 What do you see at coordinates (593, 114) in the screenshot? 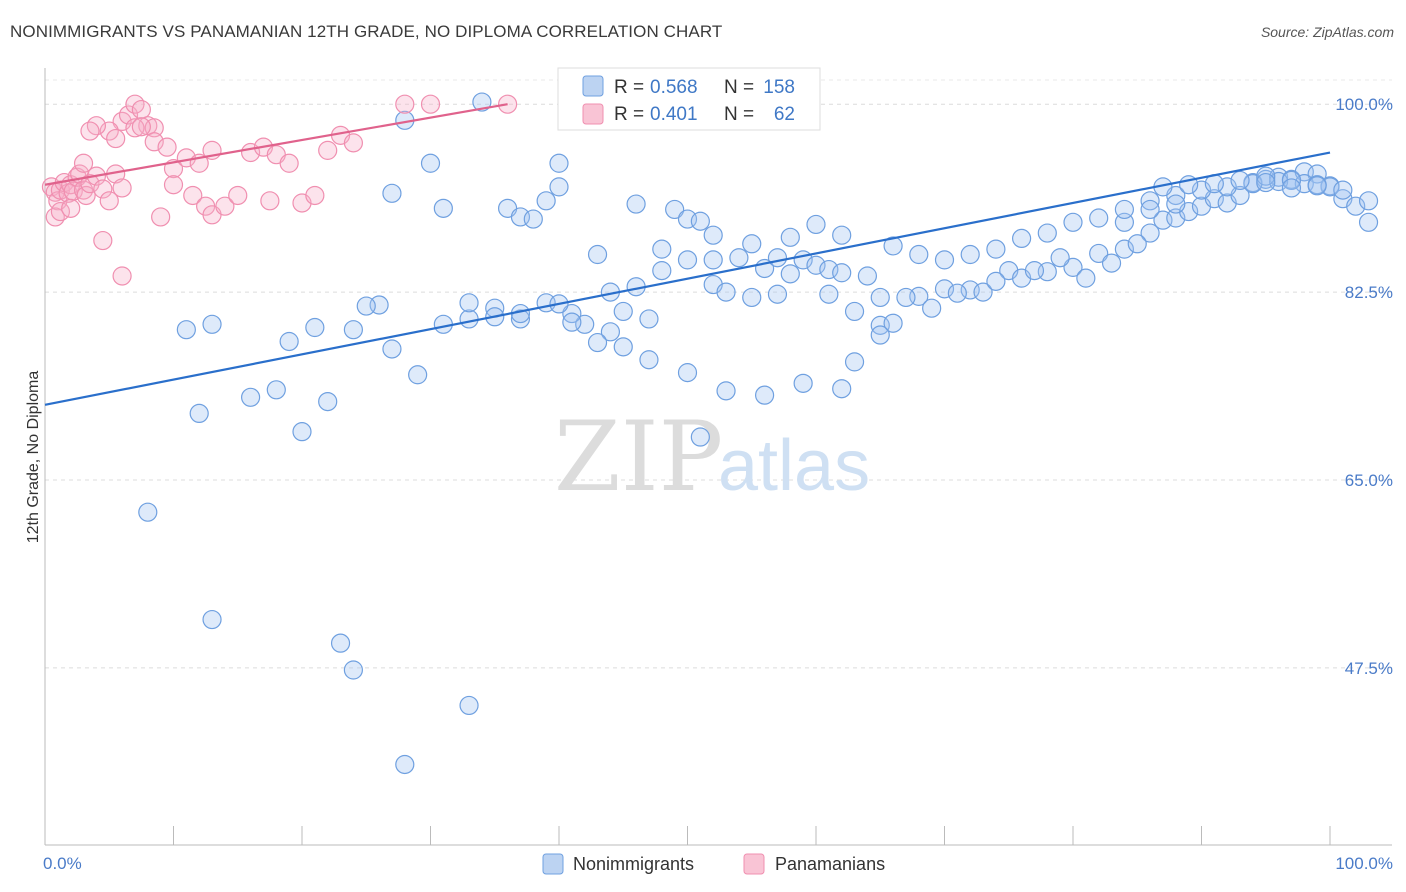
I see `legend-swatch-pink` at bounding box center [593, 114].